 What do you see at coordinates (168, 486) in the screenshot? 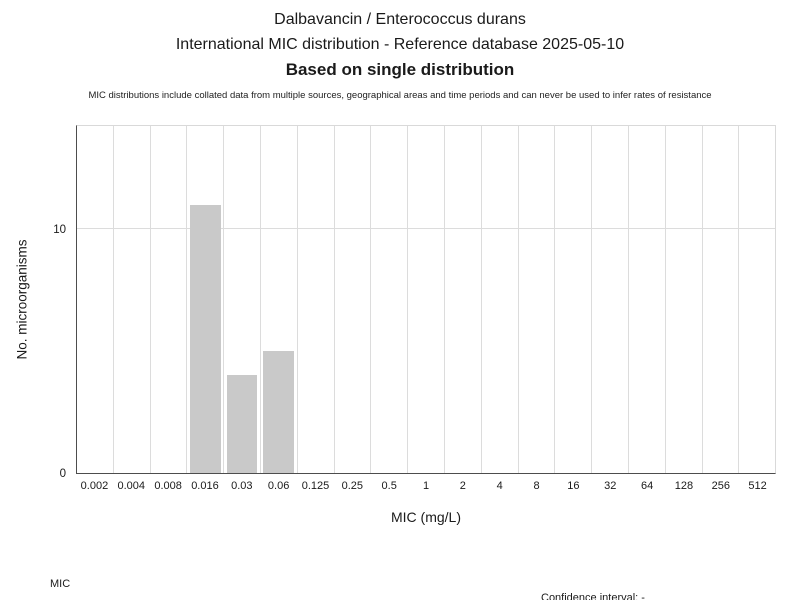
I see `x-tick-label-0.008: 0.008` at bounding box center [168, 486].